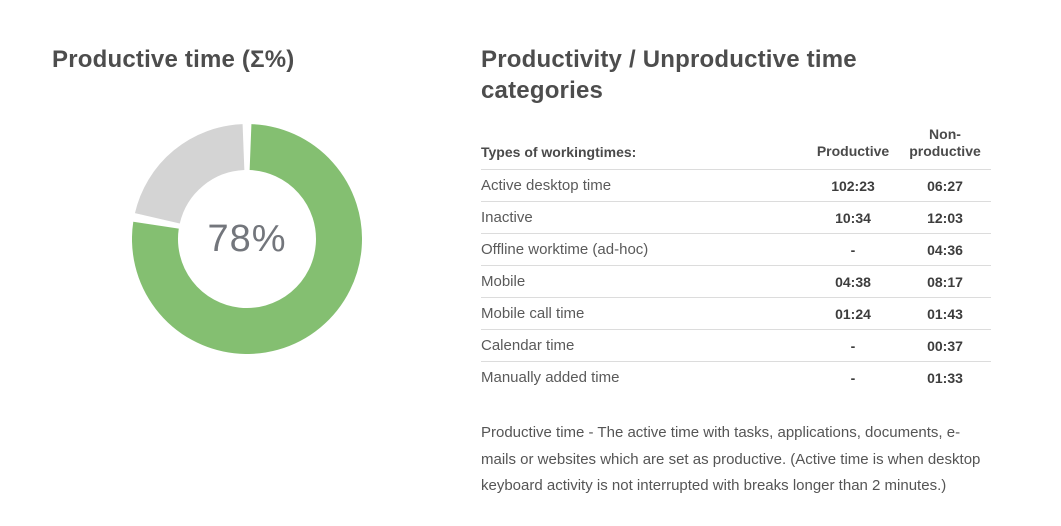 This screenshot has width=1061, height=526. What do you see at coordinates (644, 148) in the screenshot?
I see `col-header-types: Types of workingtimes:` at bounding box center [644, 148].